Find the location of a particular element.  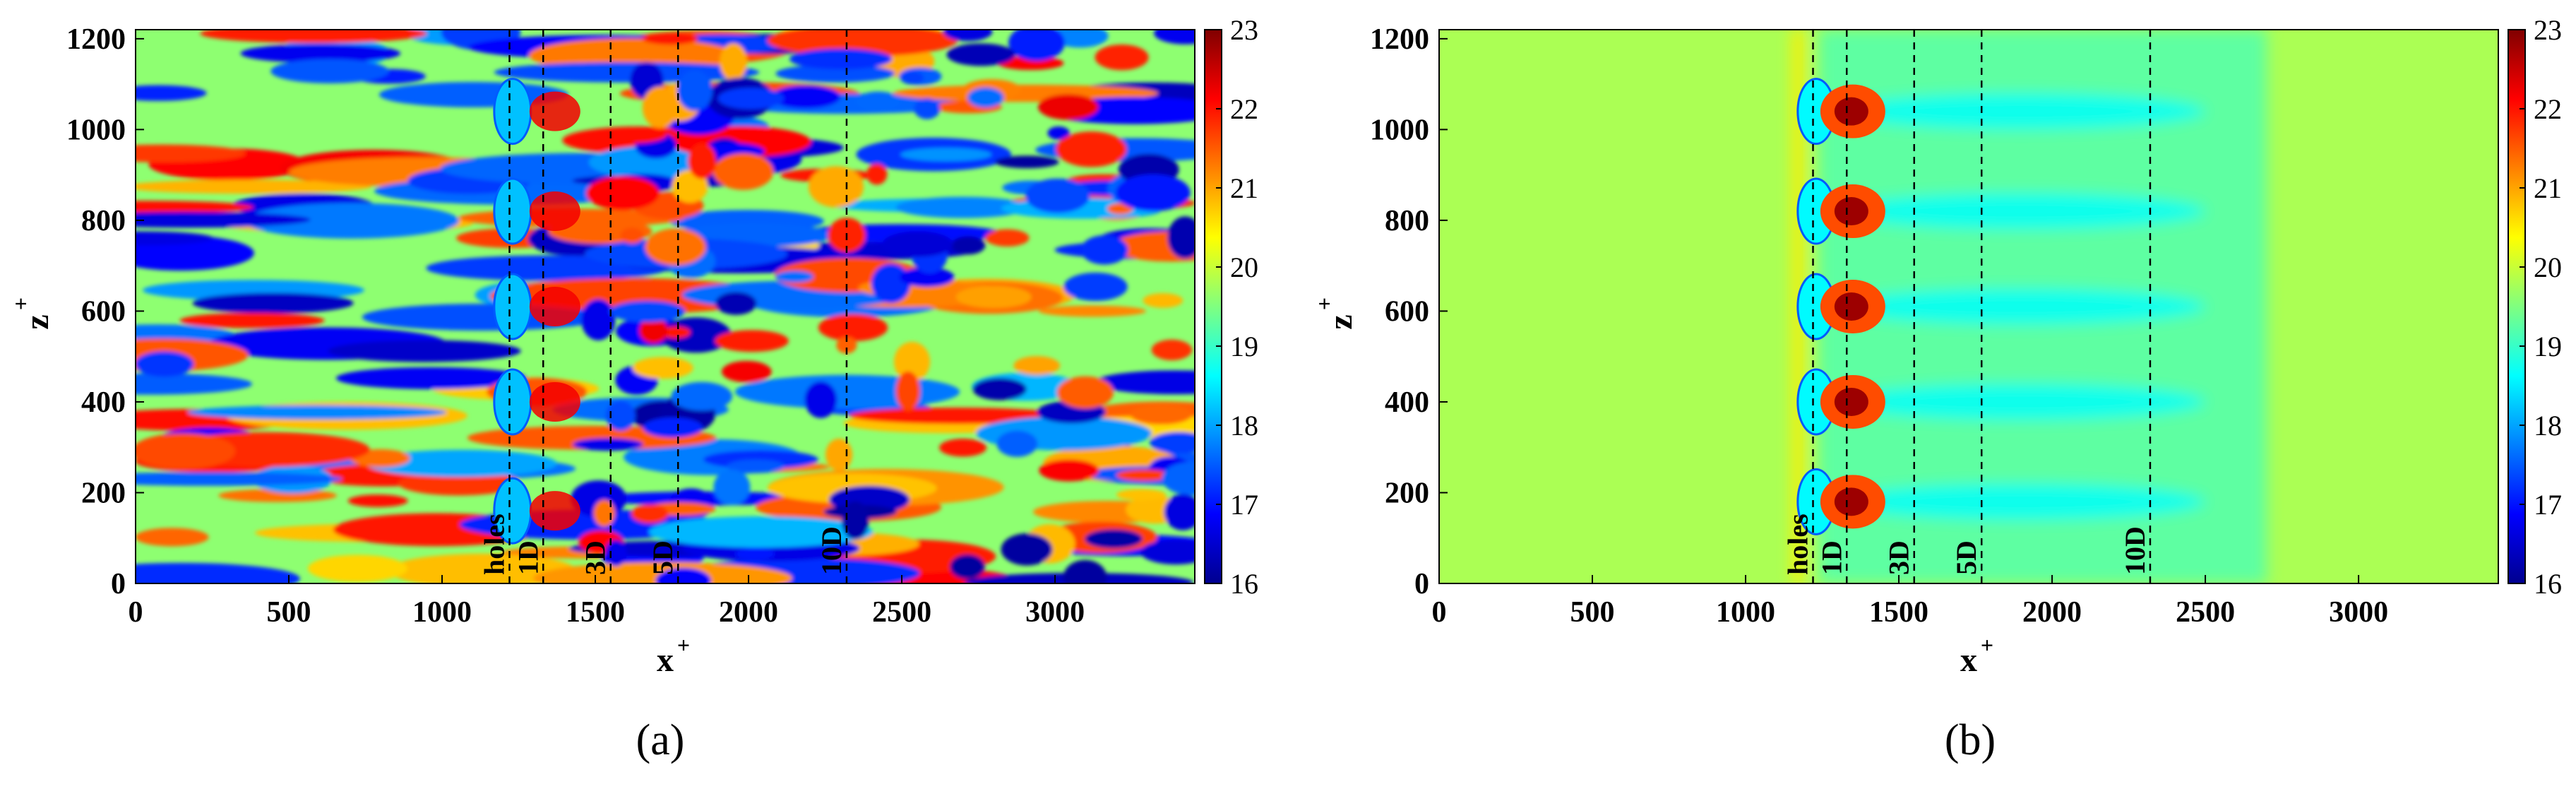

hole-marker is located at coordinates (512, 112).